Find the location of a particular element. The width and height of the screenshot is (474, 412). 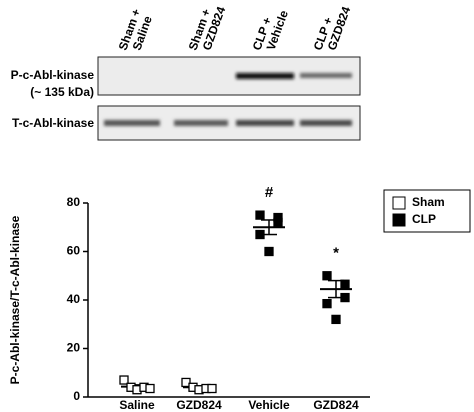

row-label: T-c-Abl-kinase is located at coordinates (53, 123).